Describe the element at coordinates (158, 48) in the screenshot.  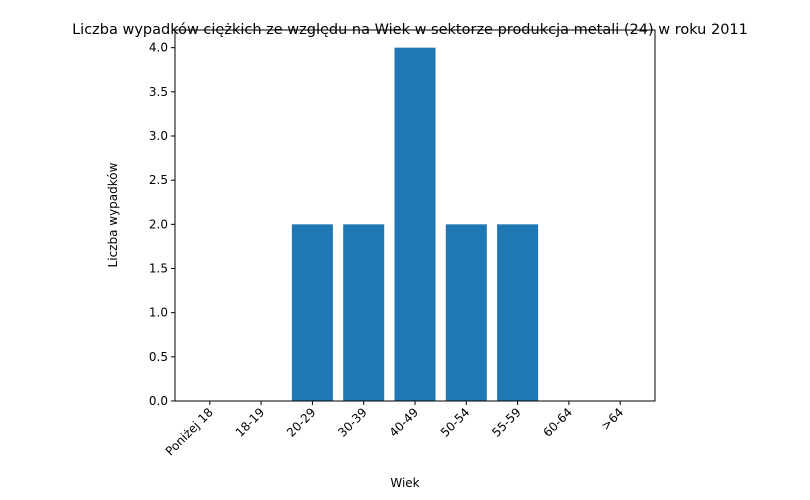
I see `y-tick-label: 4.0` at that location.